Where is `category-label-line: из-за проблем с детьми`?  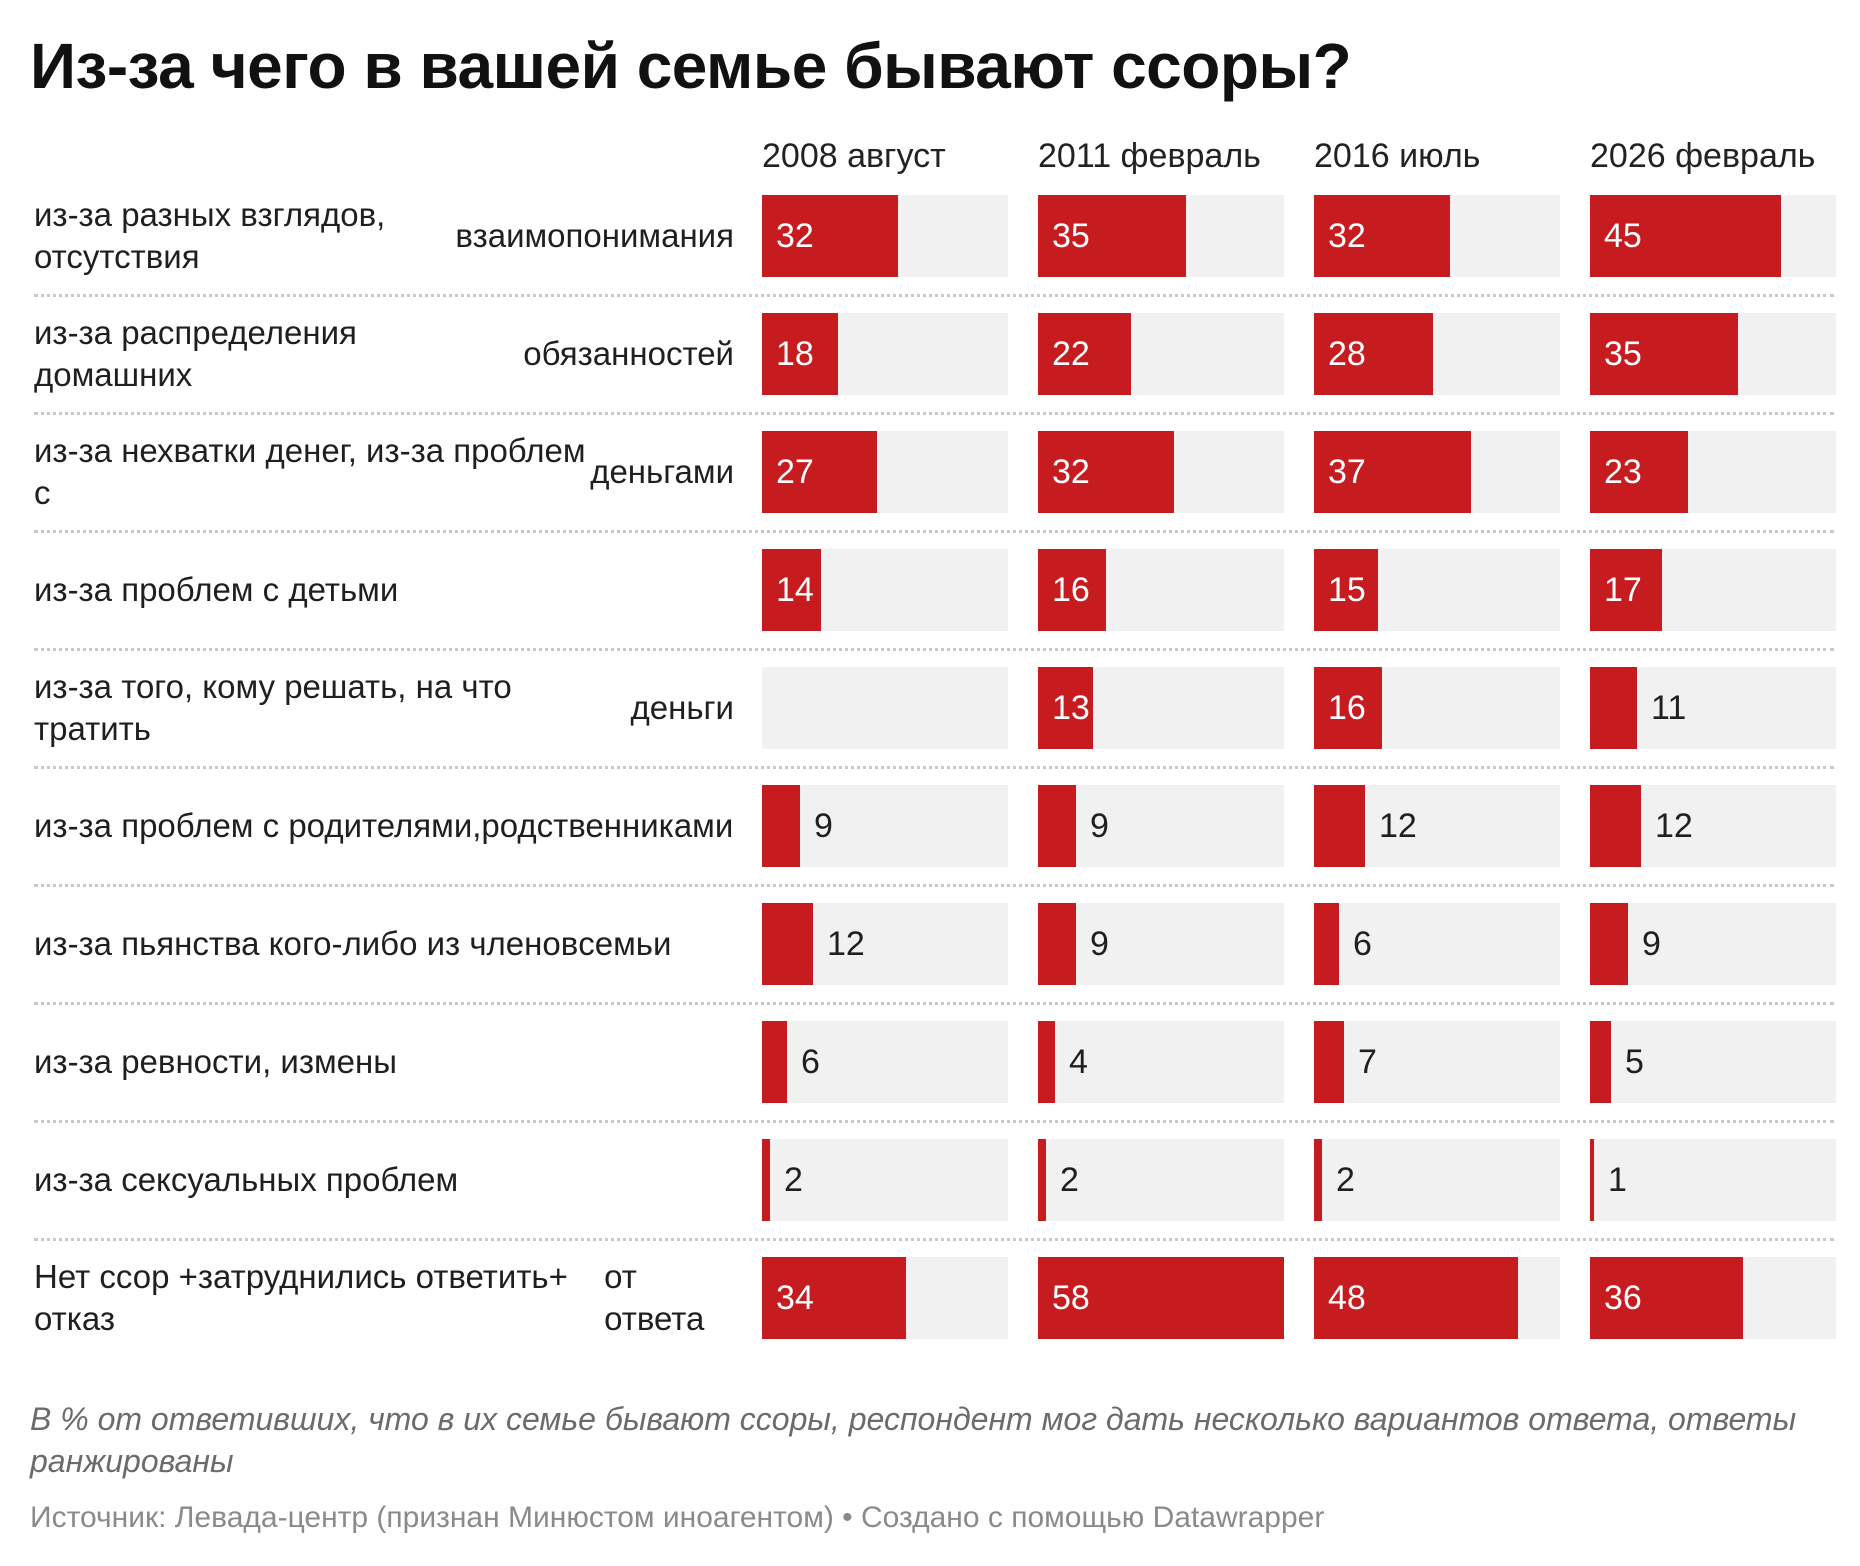 category-label-line: из-за проблем с детьми is located at coordinates (216, 589).